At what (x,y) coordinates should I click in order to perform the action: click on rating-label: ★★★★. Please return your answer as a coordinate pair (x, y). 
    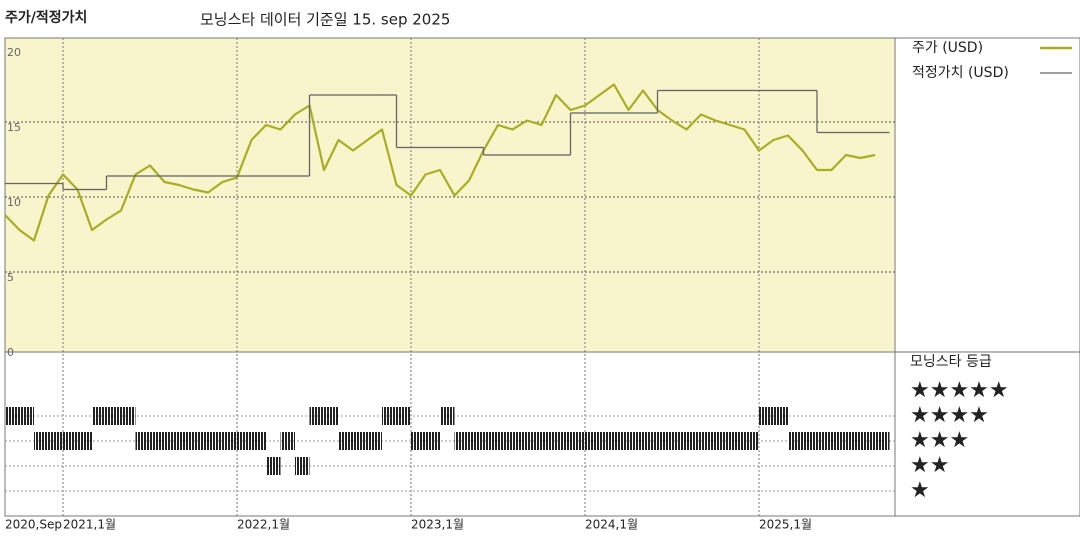
    Looking at the image, I should click on (949, 415).